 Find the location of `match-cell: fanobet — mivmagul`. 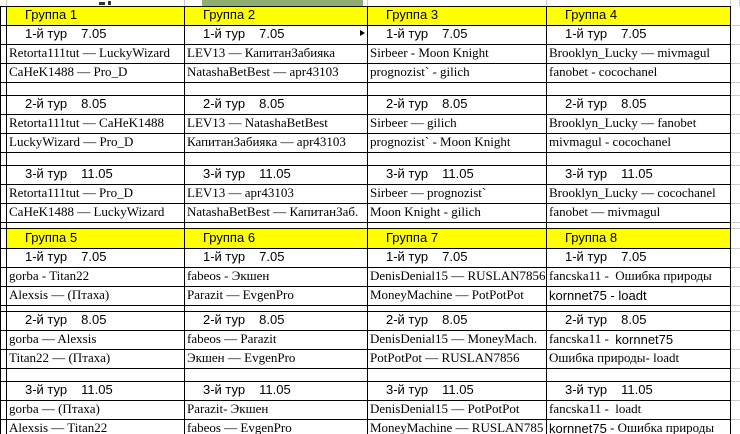

match-cell: fanobet — mivmagul is located at coordinates (639, 213).